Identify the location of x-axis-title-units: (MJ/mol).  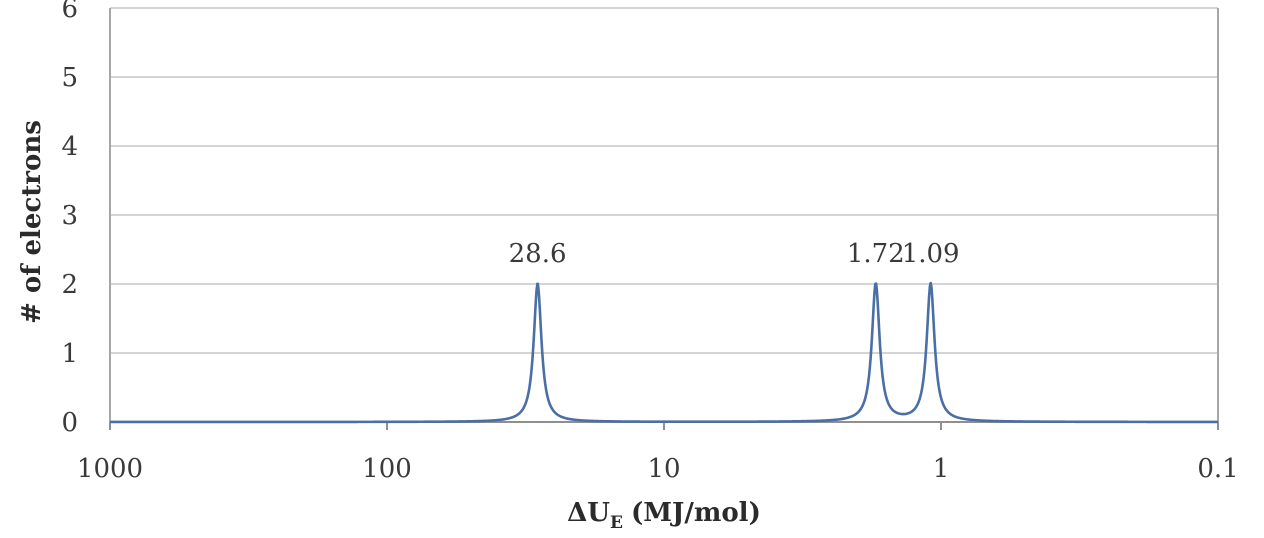
(696, 513).